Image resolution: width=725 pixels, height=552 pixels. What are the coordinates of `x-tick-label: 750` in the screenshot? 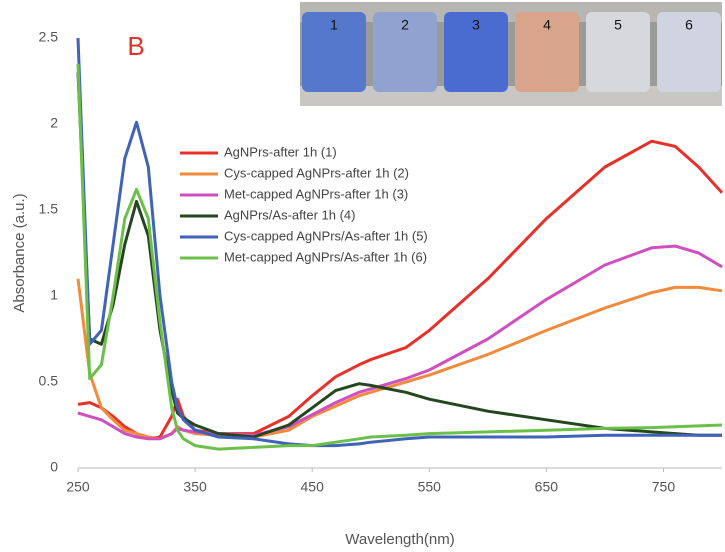 It's located at (664, 487).